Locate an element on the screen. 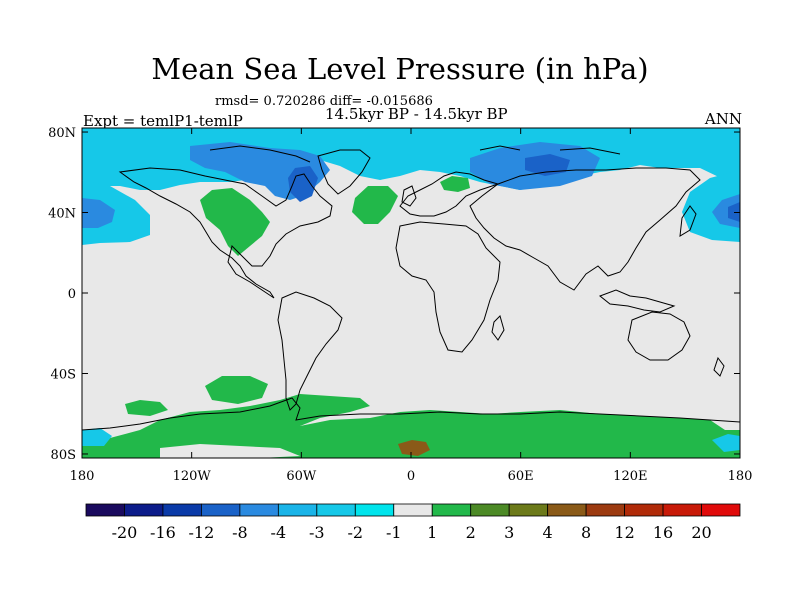  lat-tick-label: 40N is located at coordinates (62, 214).